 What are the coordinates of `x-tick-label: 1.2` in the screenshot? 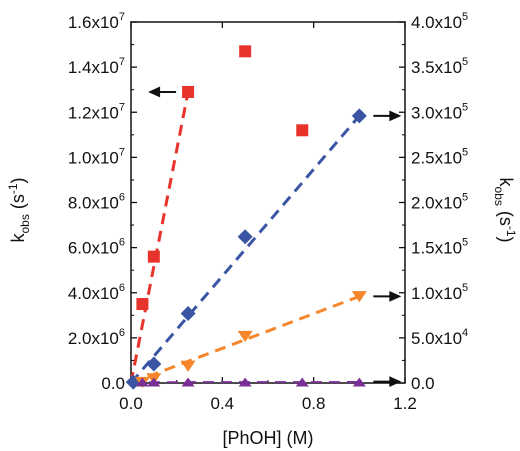 It's located at (405, 403).